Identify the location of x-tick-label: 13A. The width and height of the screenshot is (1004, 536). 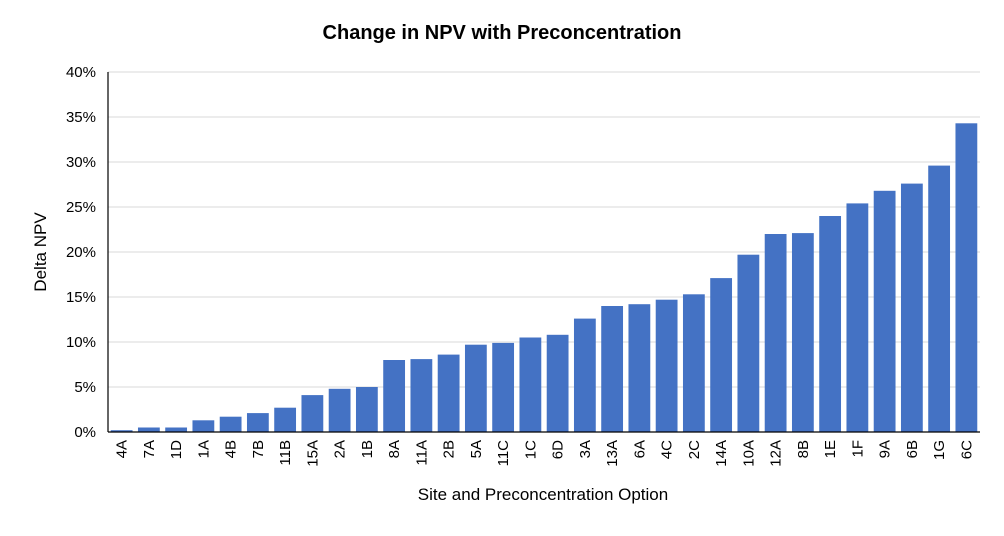
(612, 453).